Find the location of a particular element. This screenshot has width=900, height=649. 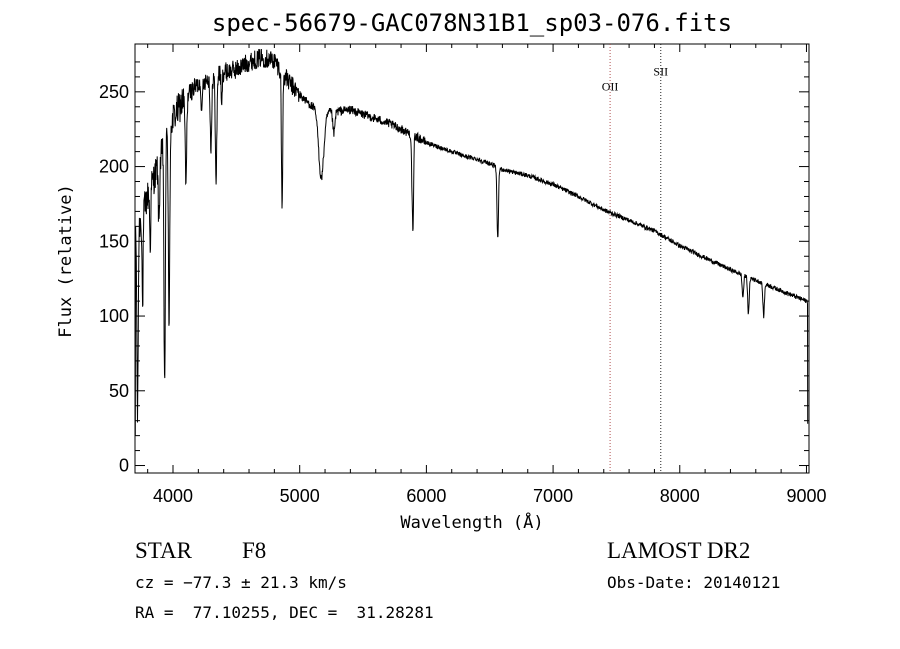

object-subclass: F8 is located at coordinates (254, 550).